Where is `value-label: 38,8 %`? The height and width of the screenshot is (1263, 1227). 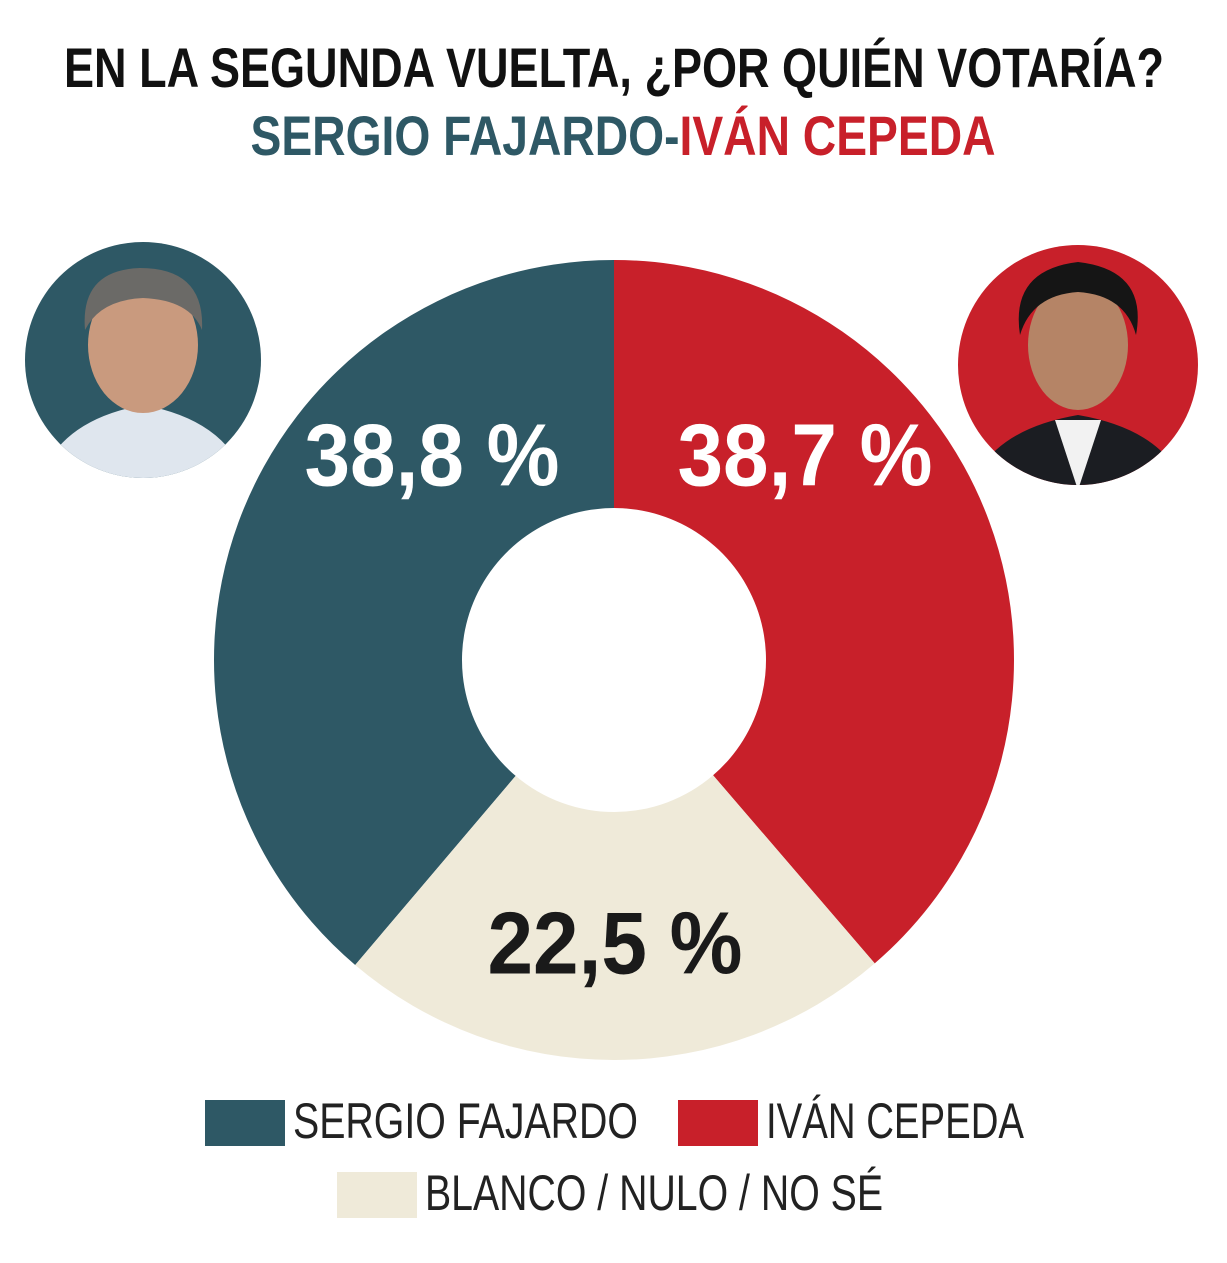
value-label: 38,8 % is located at coordinates (432, 454).